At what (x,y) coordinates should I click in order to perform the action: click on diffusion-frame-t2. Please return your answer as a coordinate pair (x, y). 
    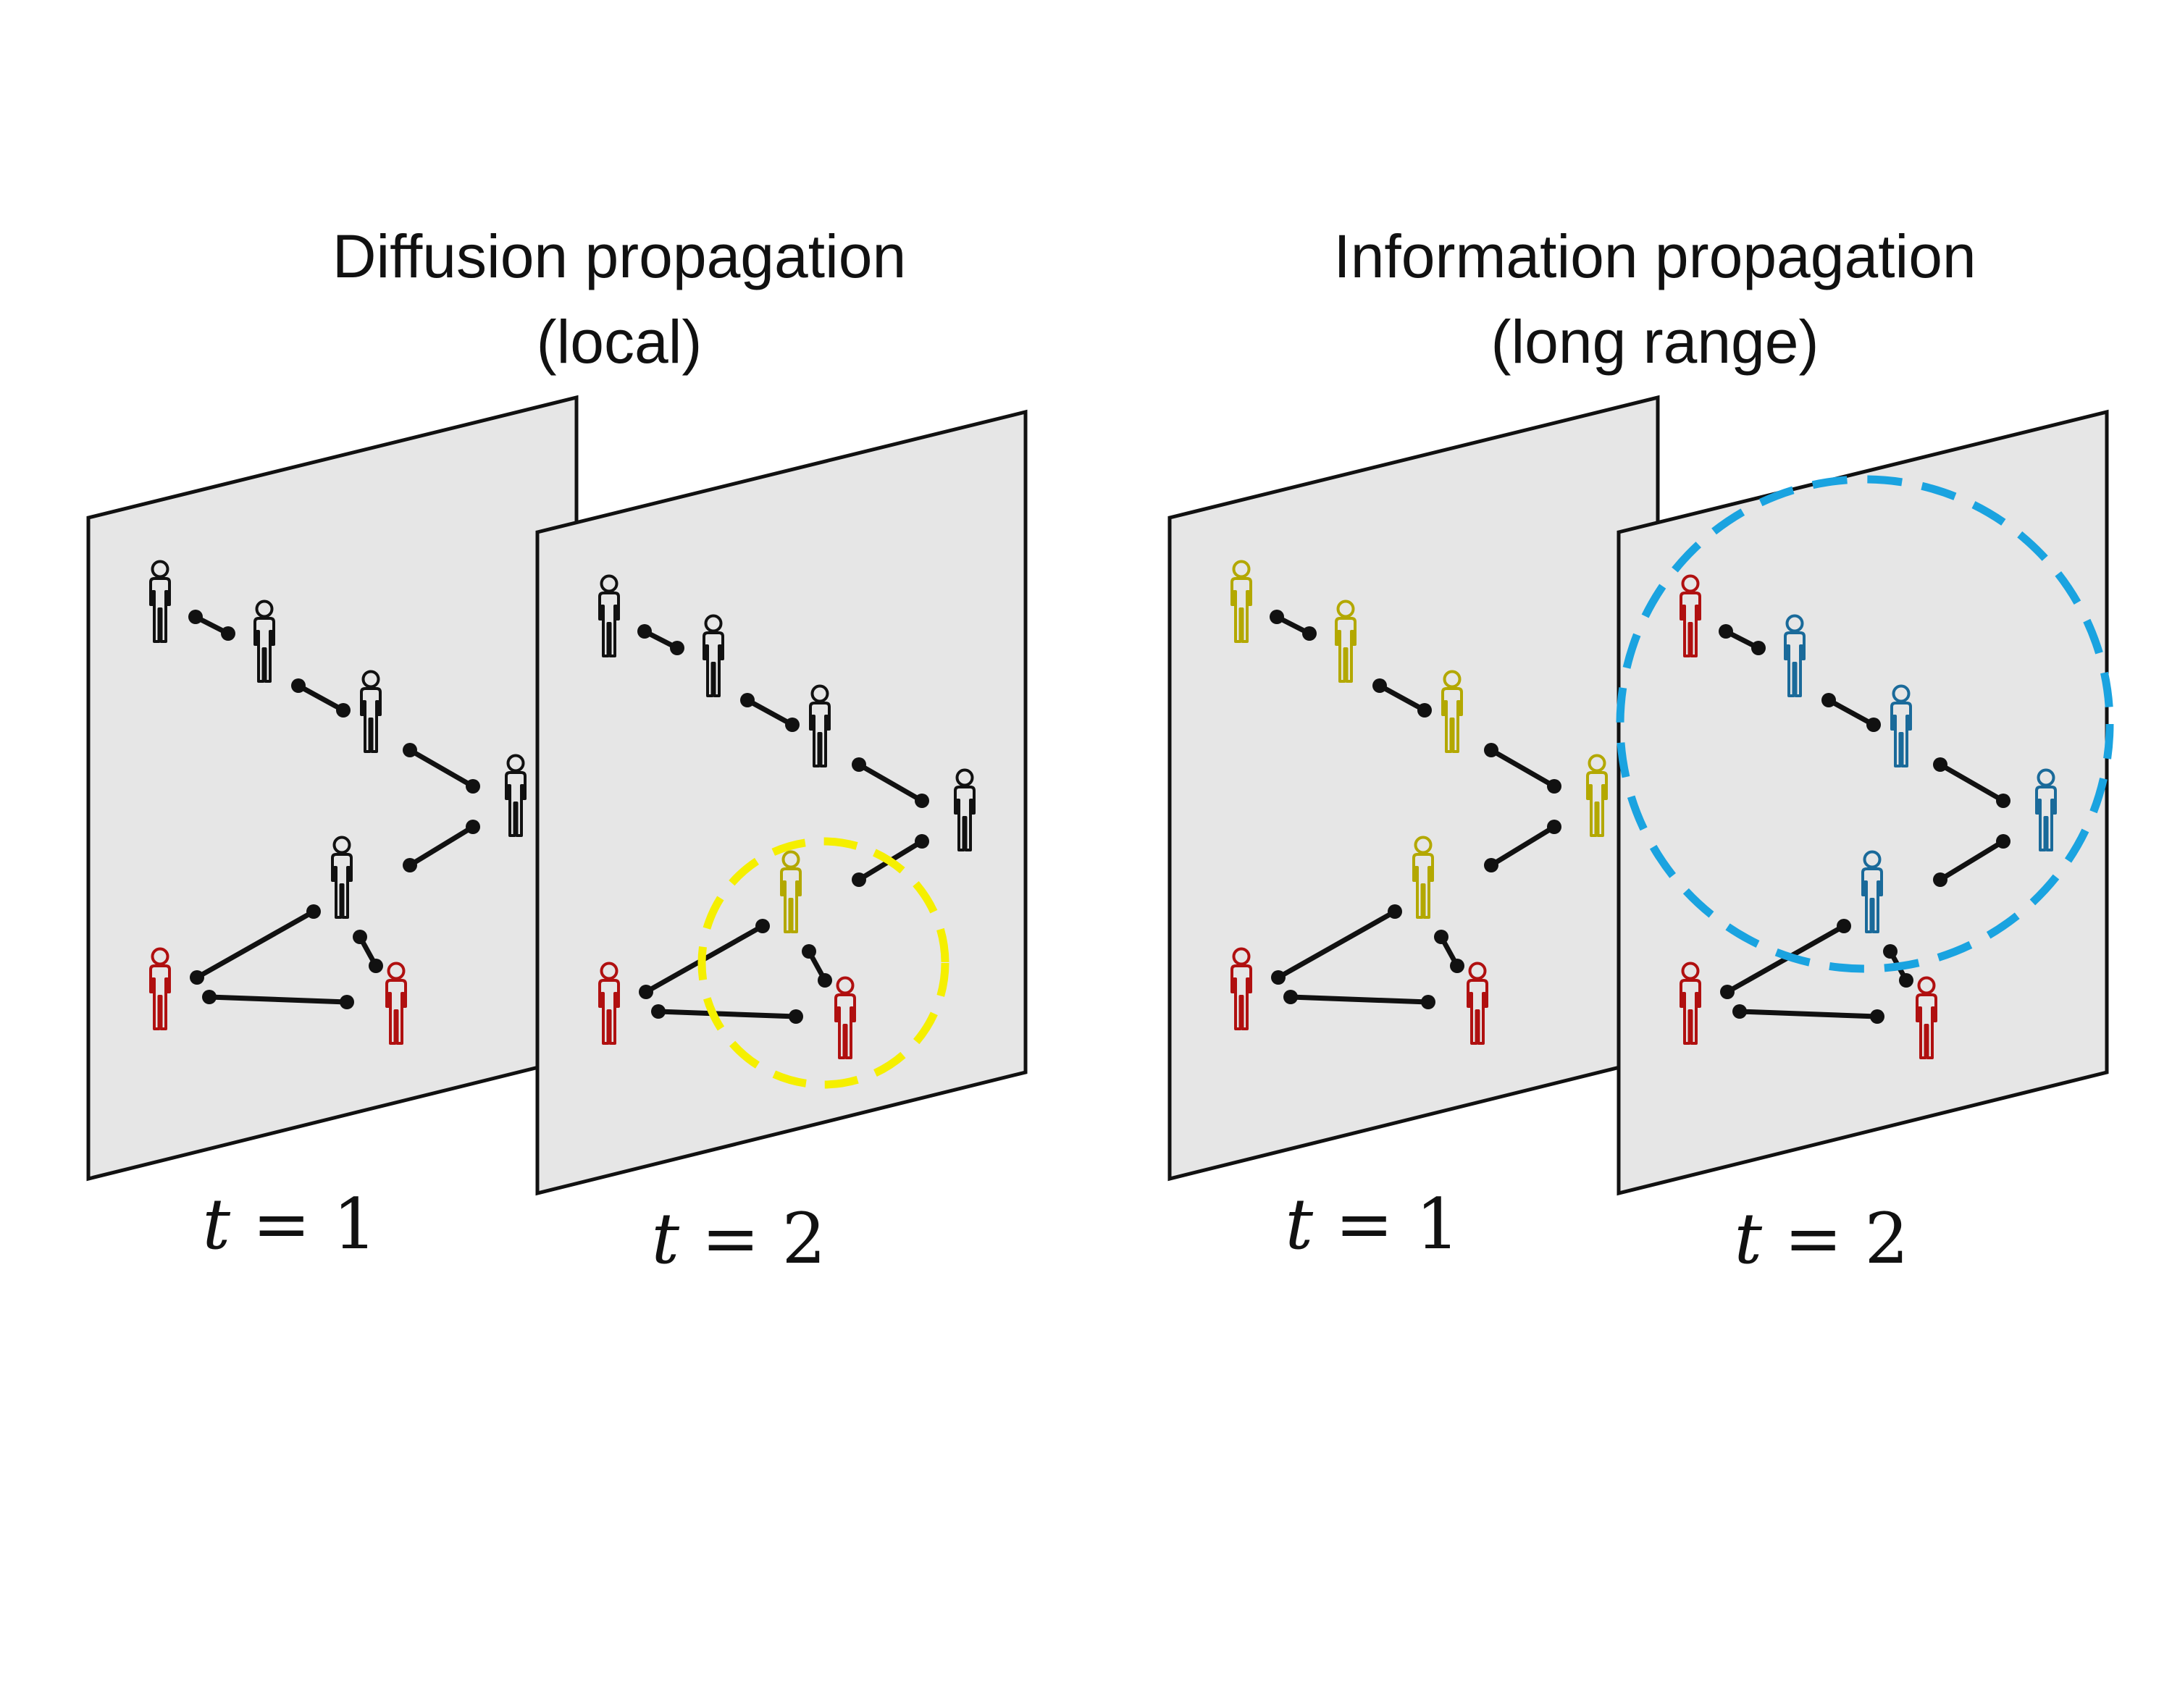
    Looking at the image, I should click on (781, 802).